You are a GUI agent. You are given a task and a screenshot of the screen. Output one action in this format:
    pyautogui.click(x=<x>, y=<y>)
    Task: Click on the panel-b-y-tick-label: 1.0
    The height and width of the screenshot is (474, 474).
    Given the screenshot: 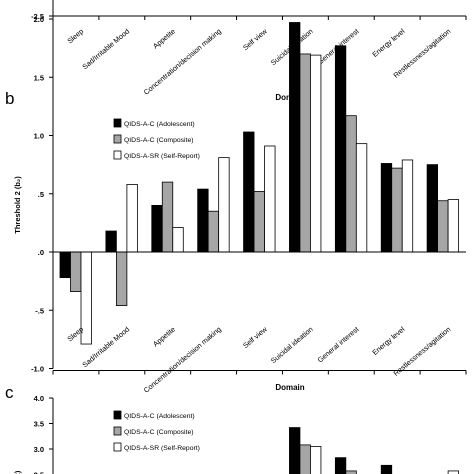 What is the action you would take?
    pyautogui.click(x=39, y=136)
    